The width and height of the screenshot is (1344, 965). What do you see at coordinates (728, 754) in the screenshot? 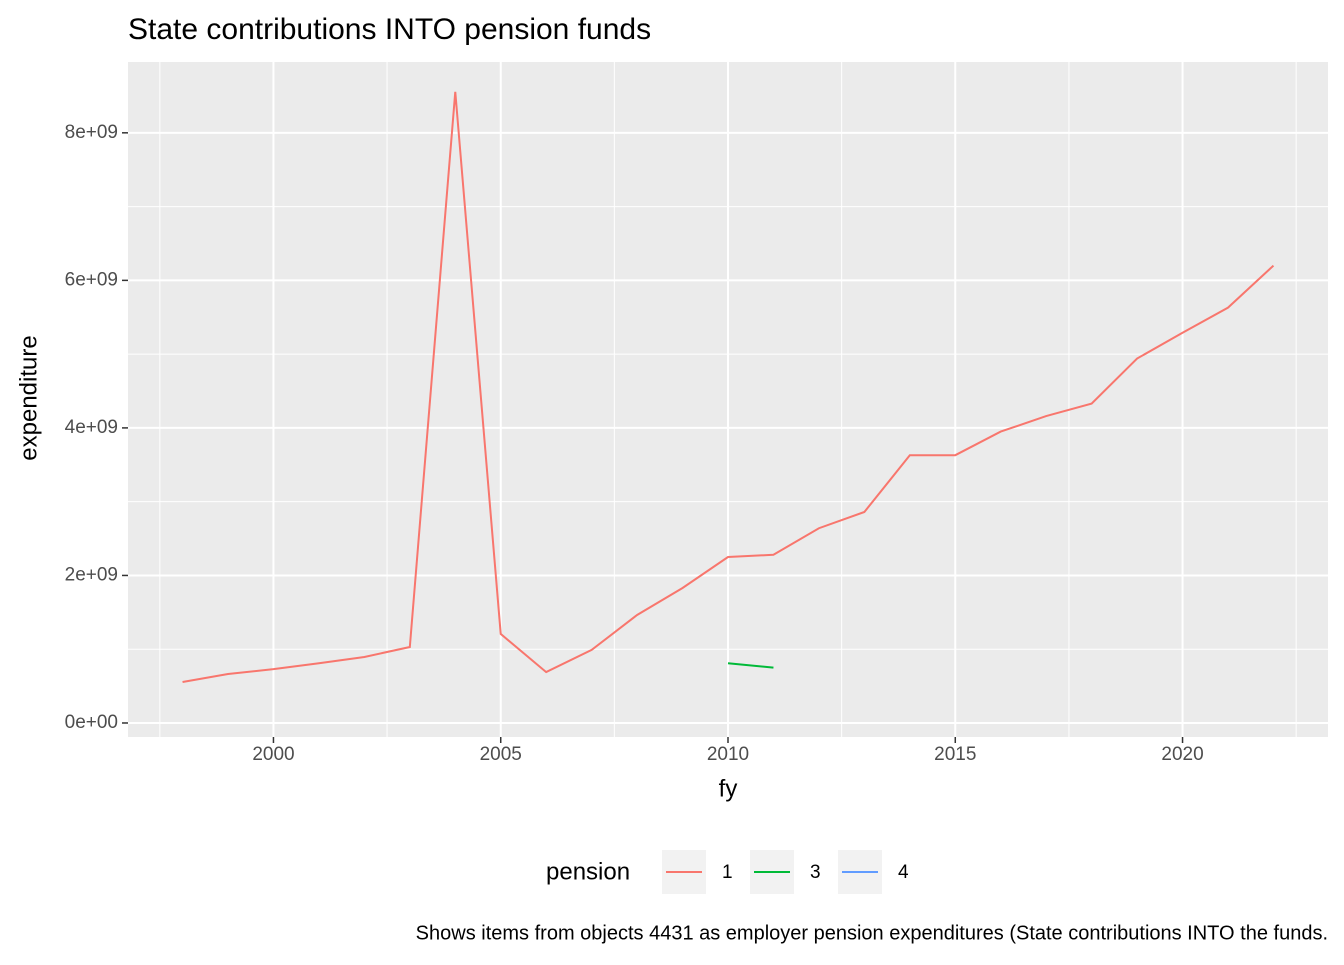
I see `x-tick-label: 2010` at bounding box center [728, 754].